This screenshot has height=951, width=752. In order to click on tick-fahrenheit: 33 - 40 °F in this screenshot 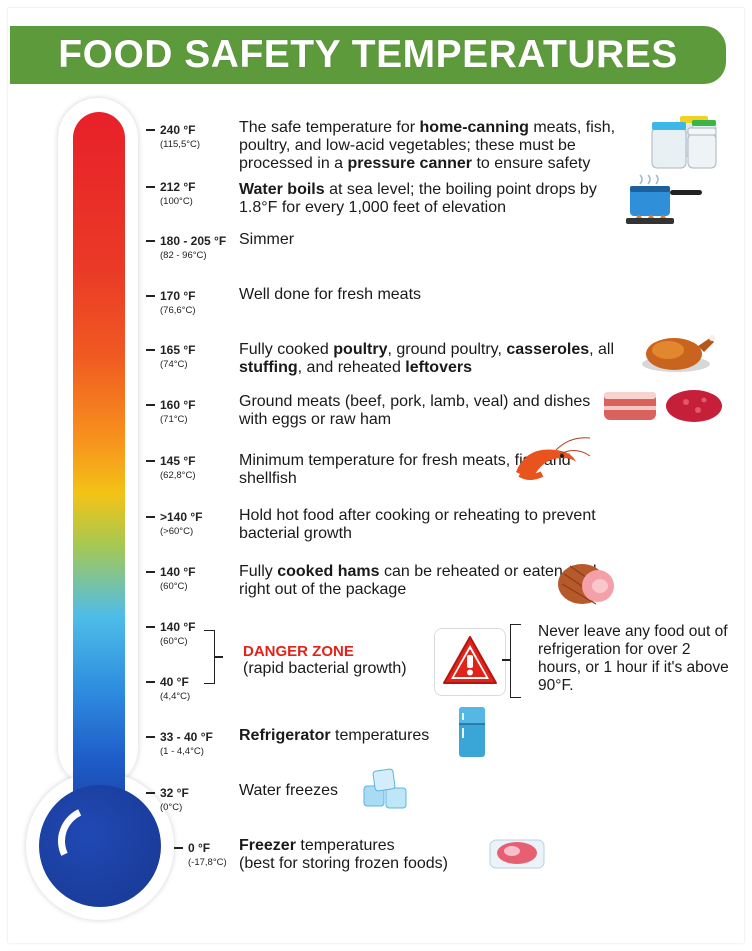, I will do `click(191, 737)`.